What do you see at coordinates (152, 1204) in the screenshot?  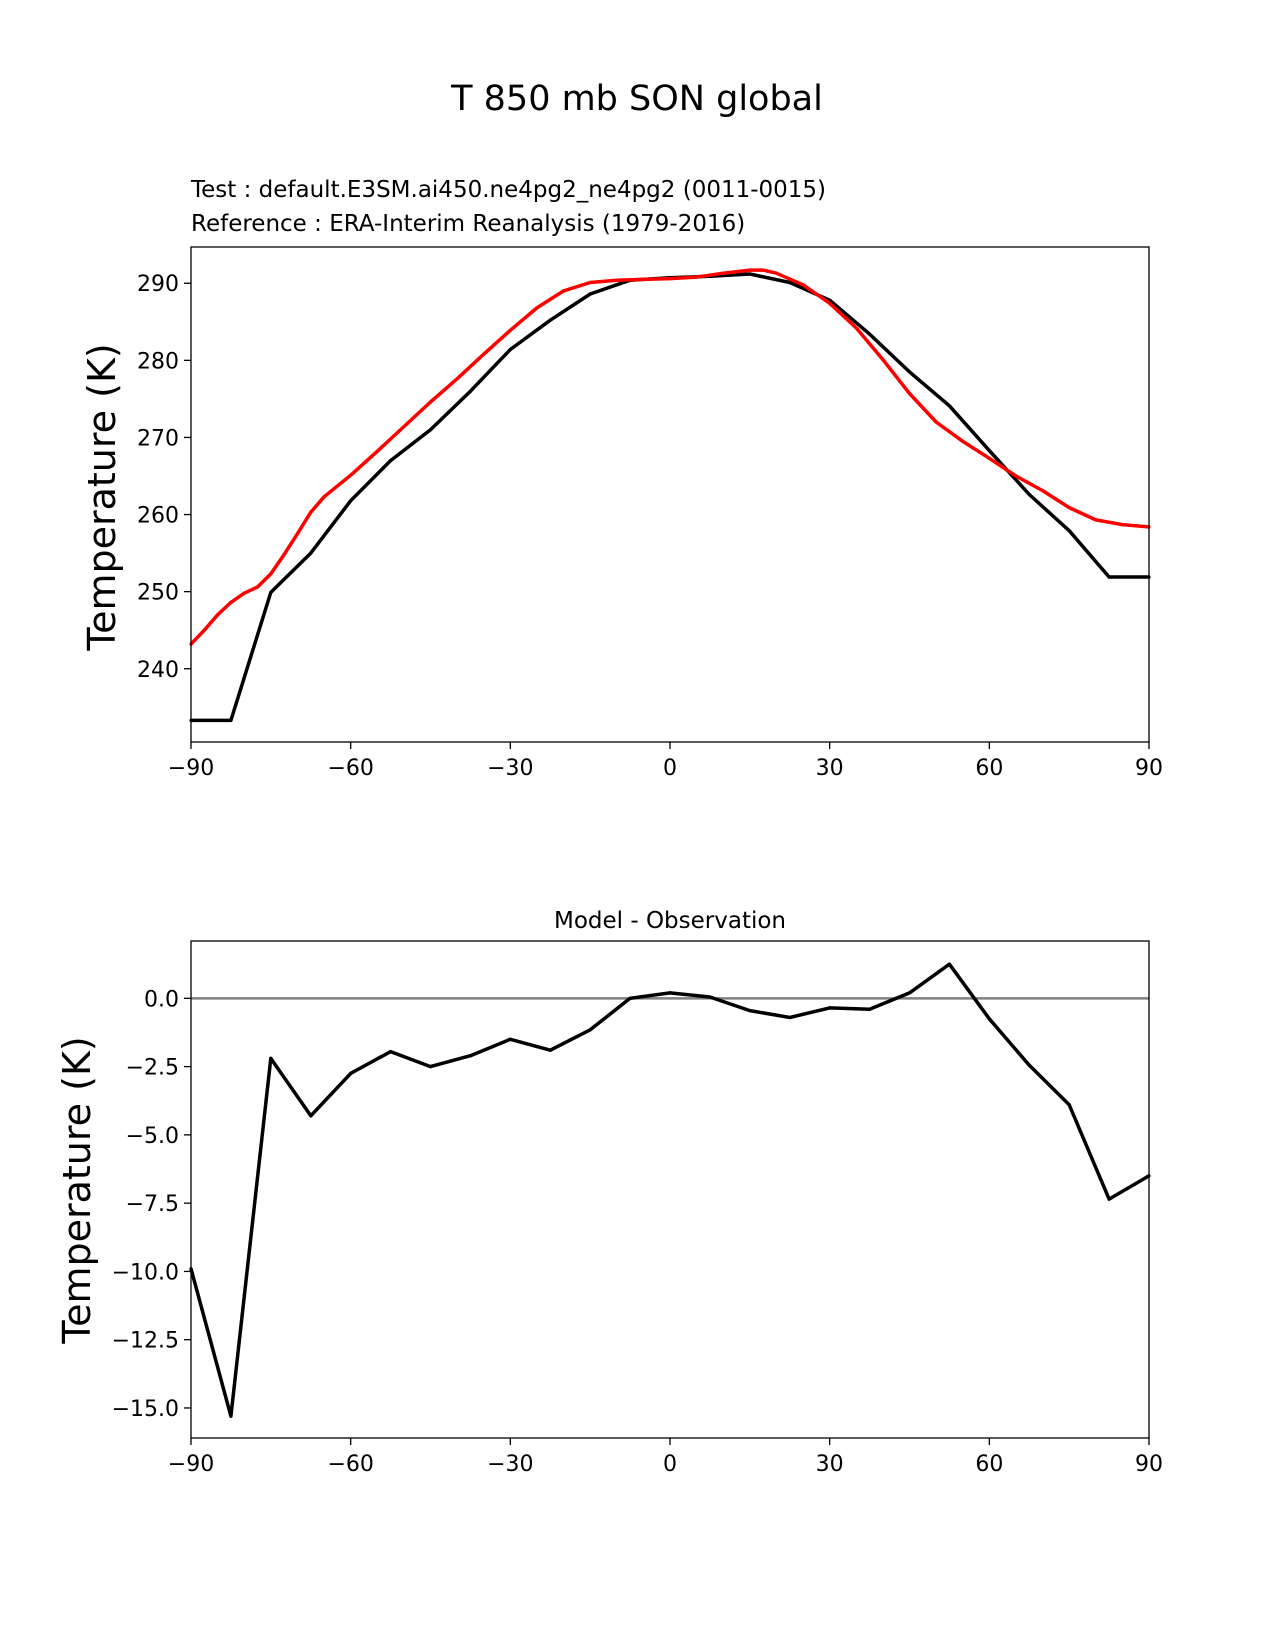 I see `y-tick-label: −7.5` at bounding box center [152, 1204].